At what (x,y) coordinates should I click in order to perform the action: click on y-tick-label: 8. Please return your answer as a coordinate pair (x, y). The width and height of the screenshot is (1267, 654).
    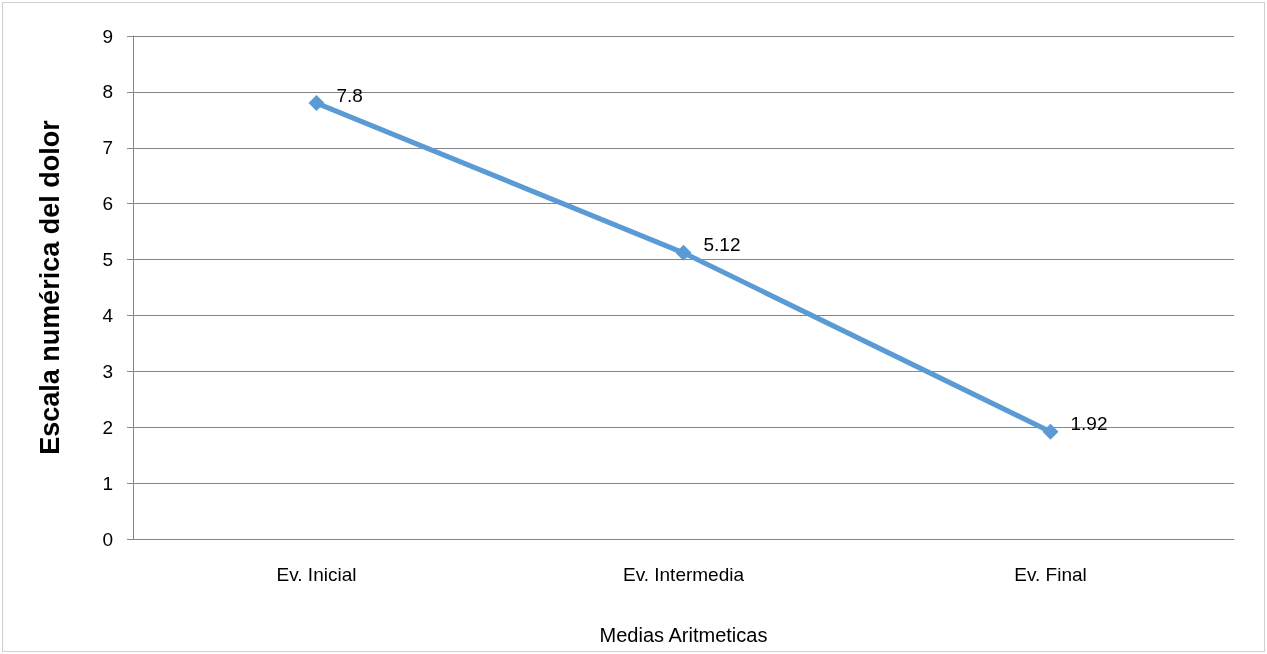
    Looking at the image, I should click on (107, 92).